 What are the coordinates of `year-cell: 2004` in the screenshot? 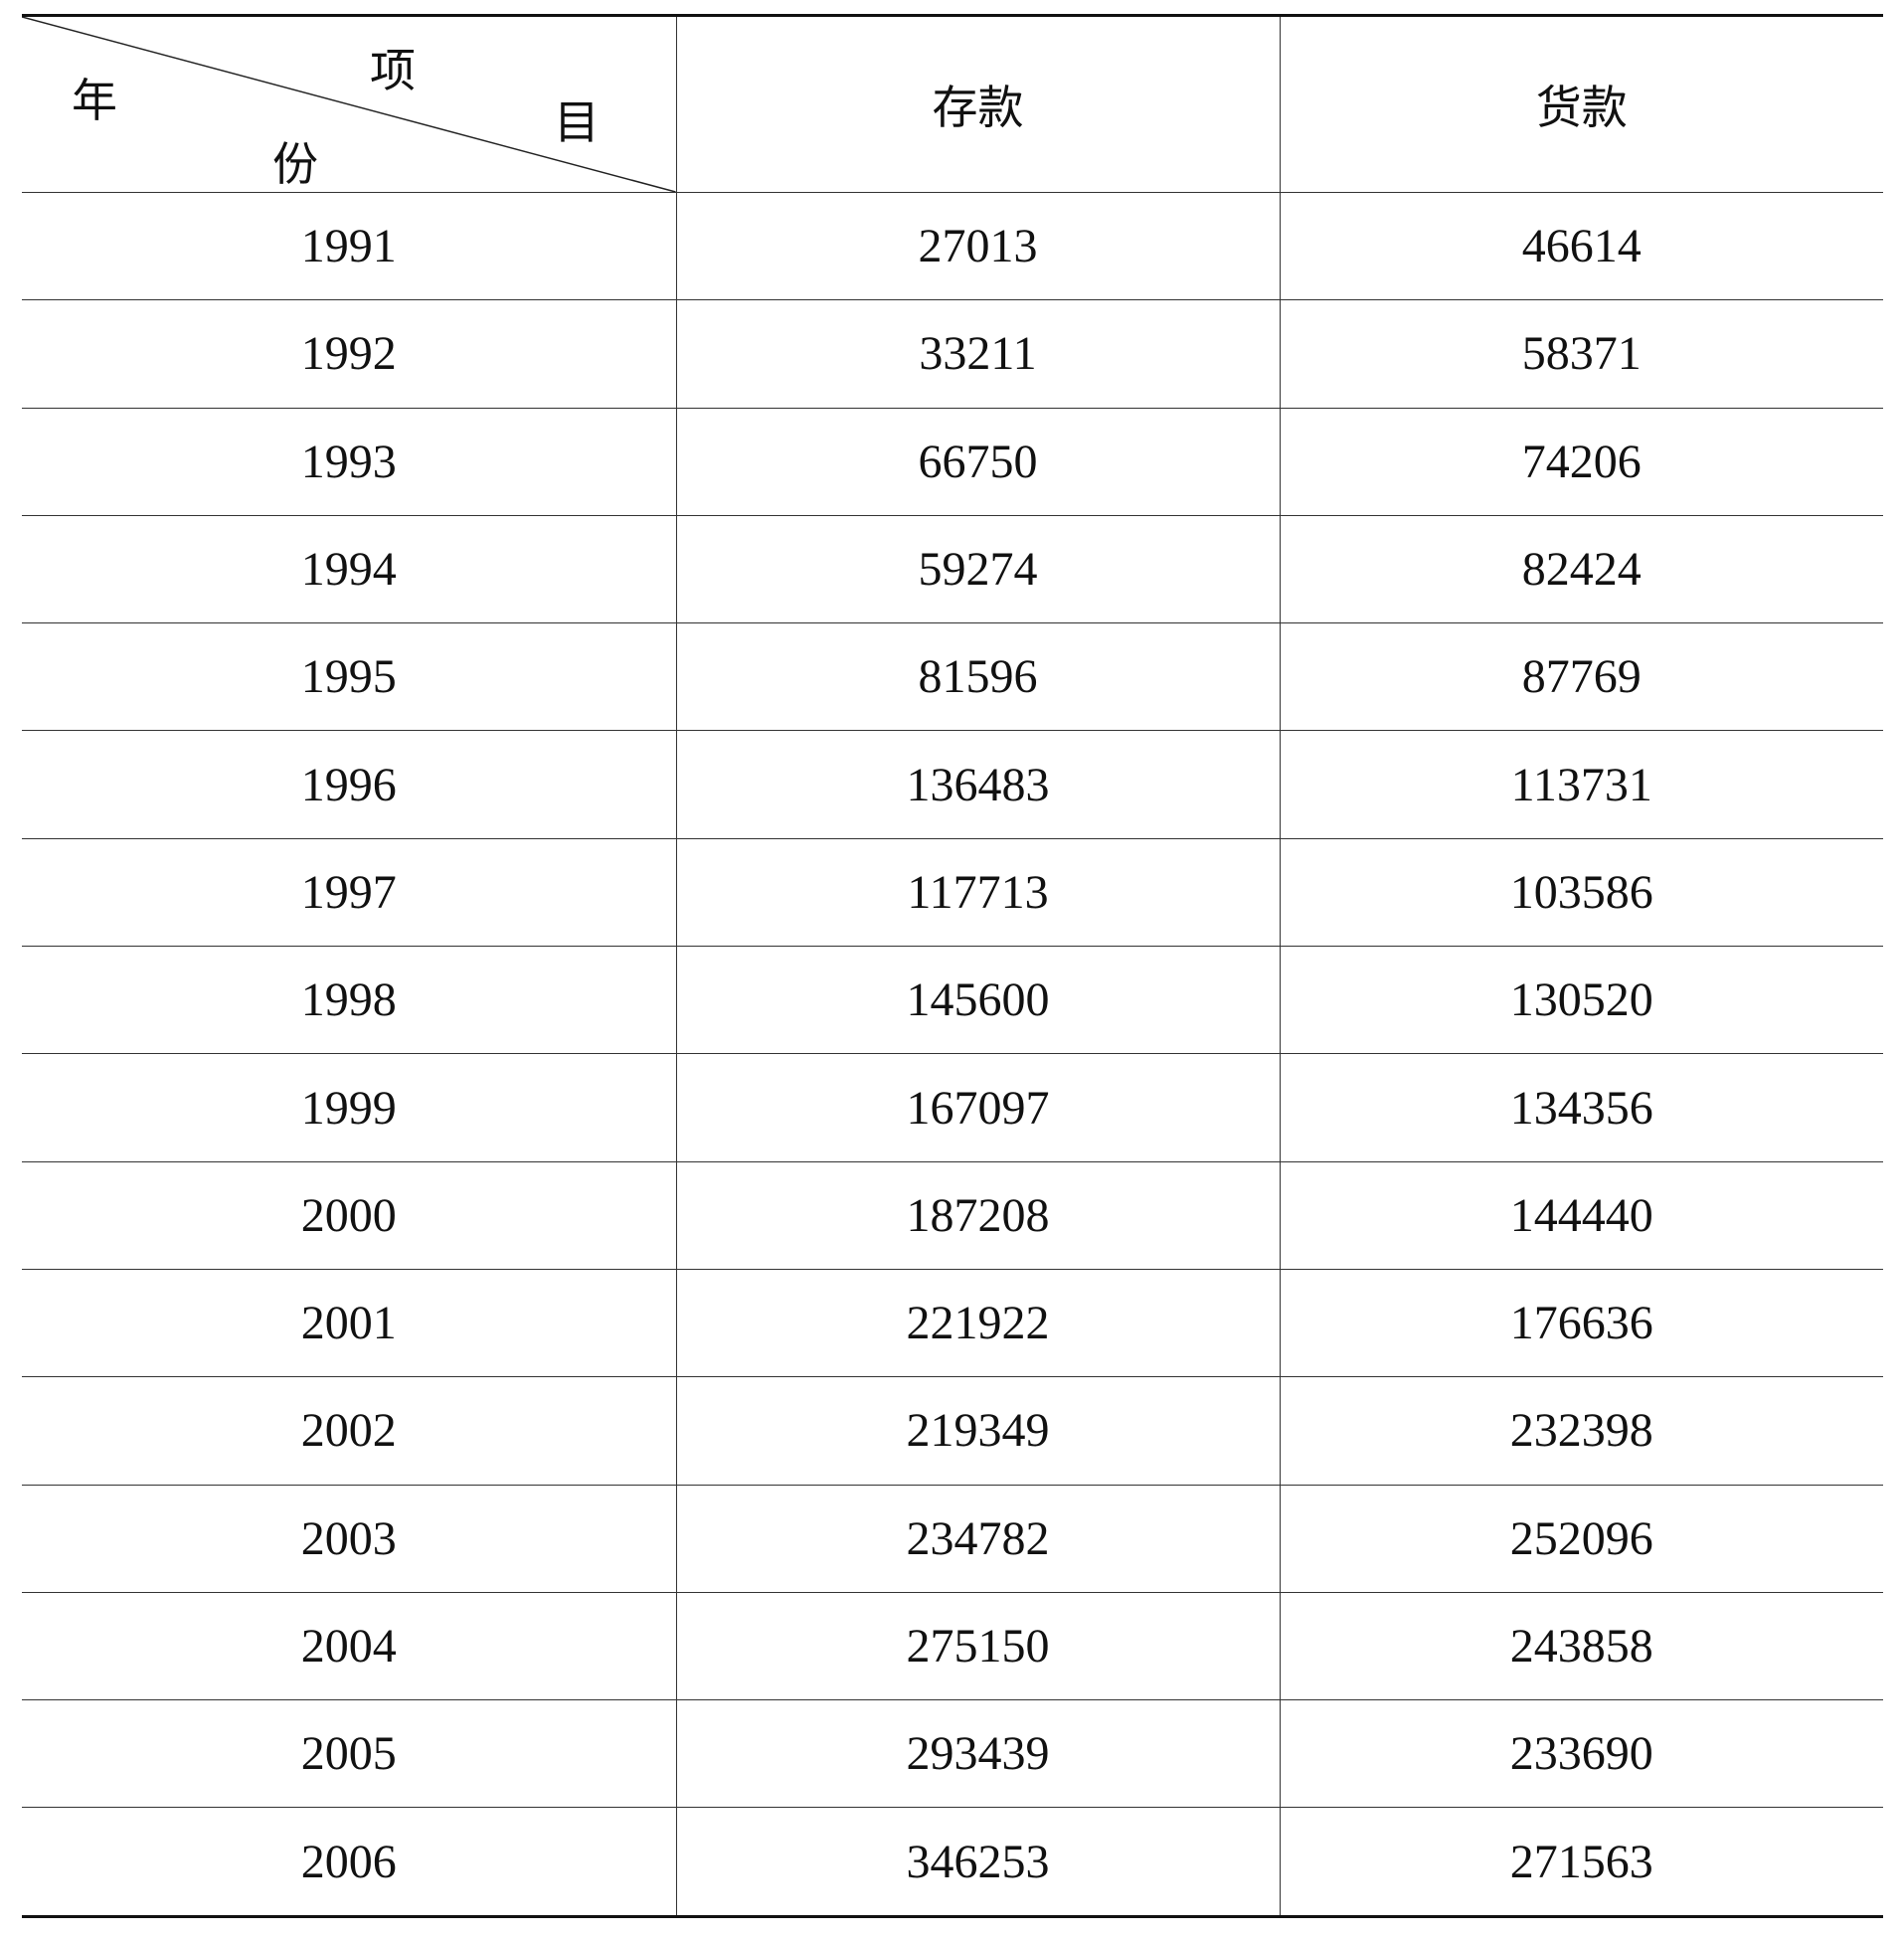 It's located at (349, 1646).